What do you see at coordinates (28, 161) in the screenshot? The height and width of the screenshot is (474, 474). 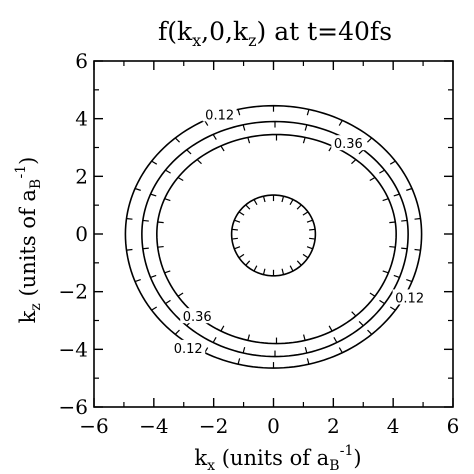 I see `y-axis-label-part: )` at bounding box center [28, 161].